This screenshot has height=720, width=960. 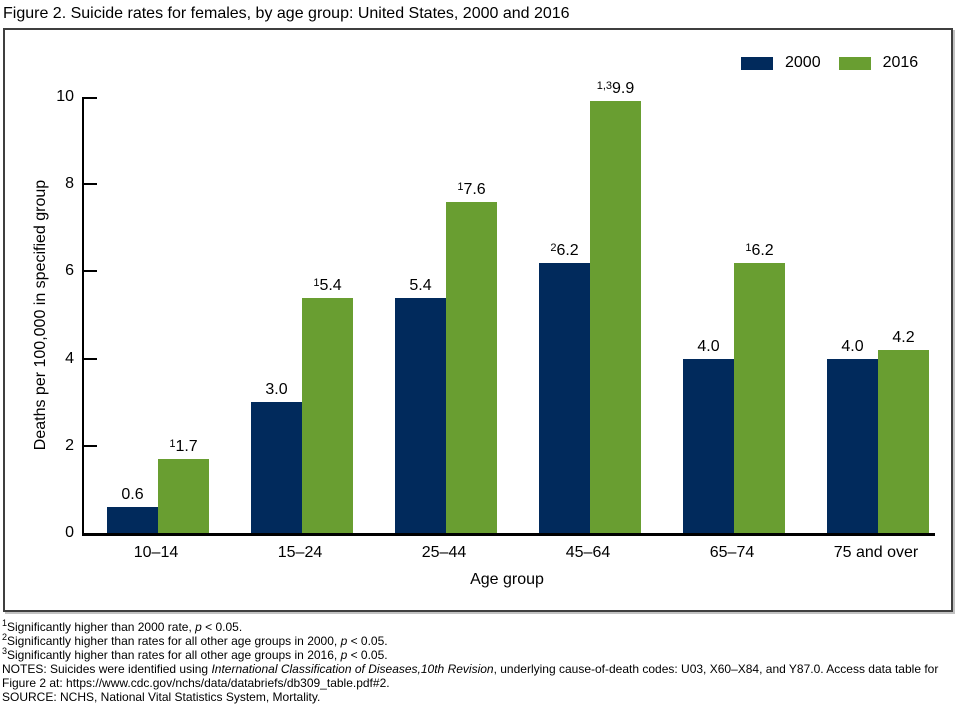 I want to click on x-category-label-65–74: 65–74, so click(x=732, y=552).